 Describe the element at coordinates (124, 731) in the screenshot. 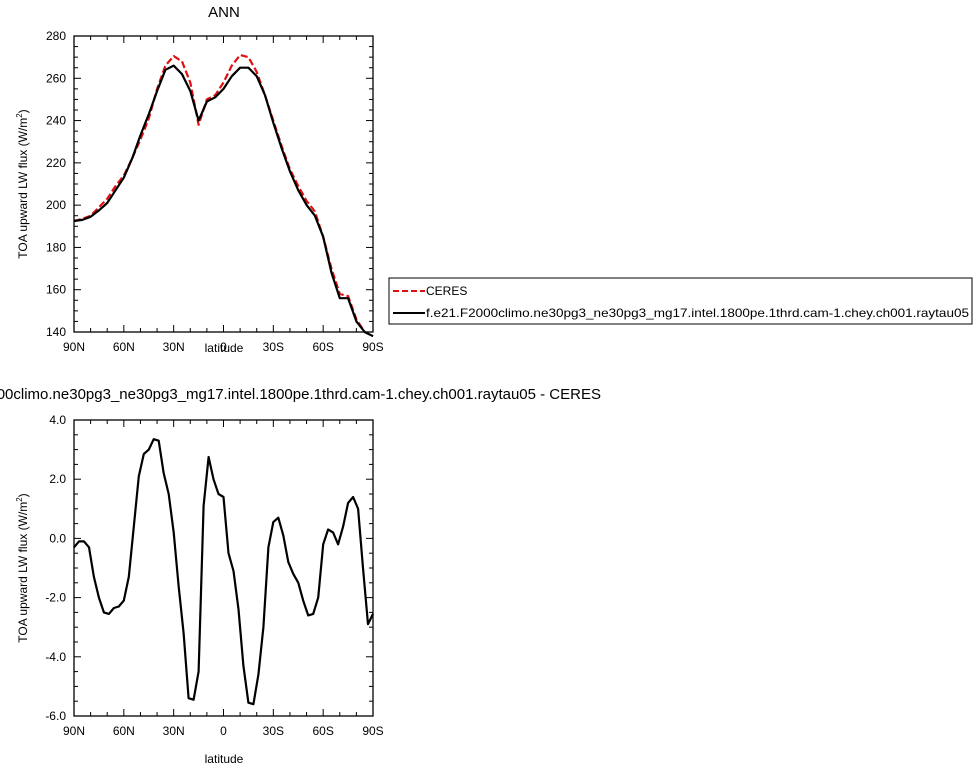

I see `bottom-x-tick-label: 60N` at that location.